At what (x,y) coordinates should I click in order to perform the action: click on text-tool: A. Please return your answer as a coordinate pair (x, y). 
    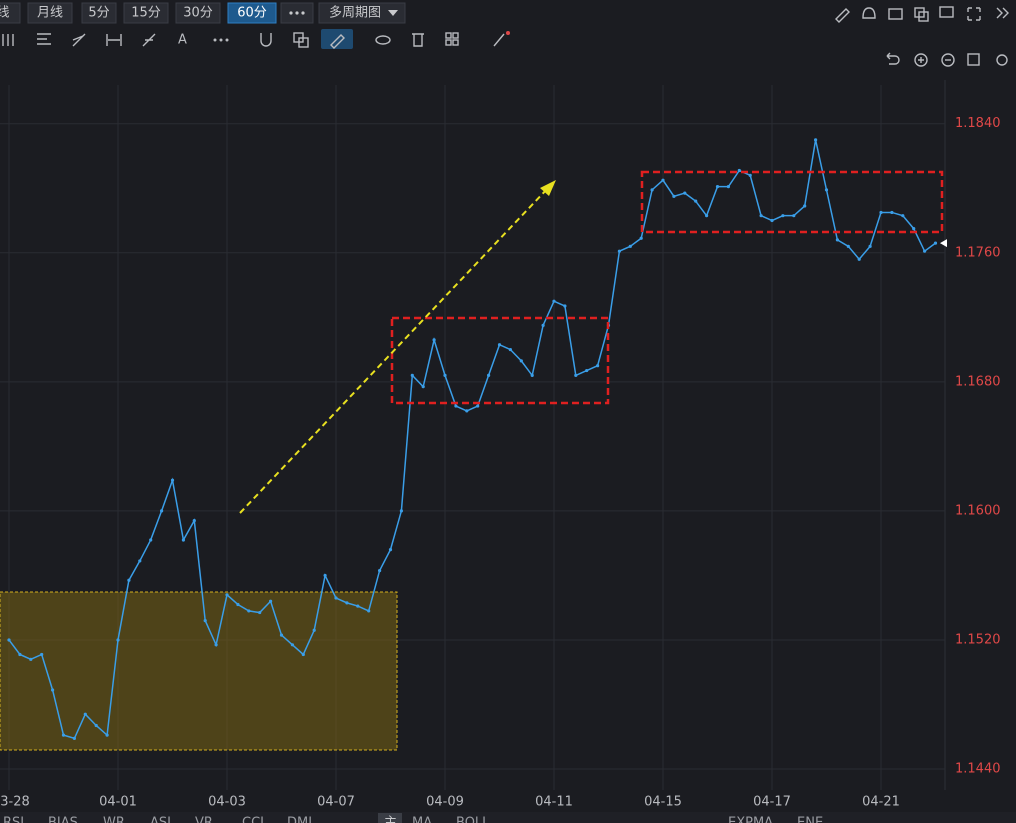
    Looking at the image, I should click on (182, 40).